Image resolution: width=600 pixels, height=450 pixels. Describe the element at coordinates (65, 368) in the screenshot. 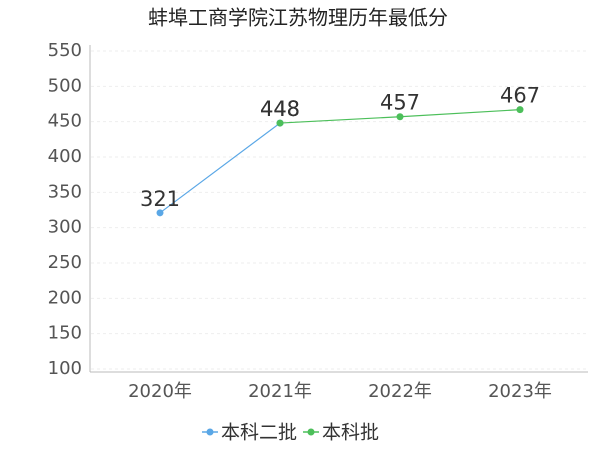

I see `y-tick-label: 100` at that location.